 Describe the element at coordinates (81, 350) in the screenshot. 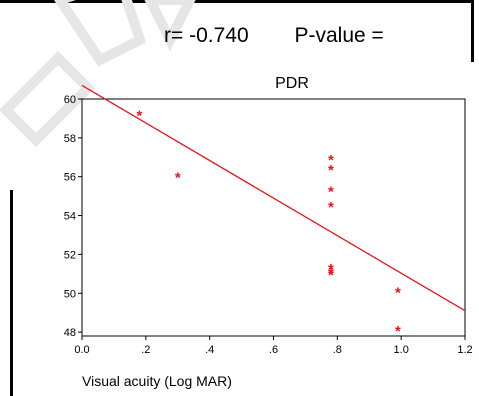

I see `x-tick-label: 0.0` at that location.